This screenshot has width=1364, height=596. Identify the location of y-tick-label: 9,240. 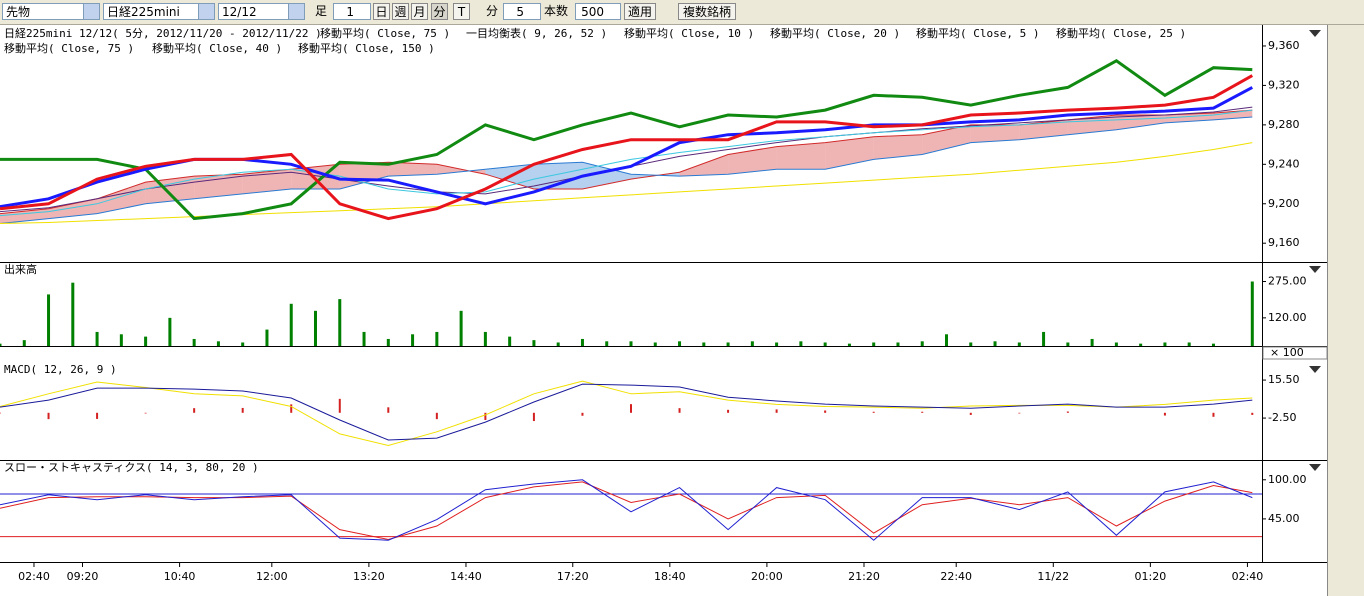
(1284, 163).